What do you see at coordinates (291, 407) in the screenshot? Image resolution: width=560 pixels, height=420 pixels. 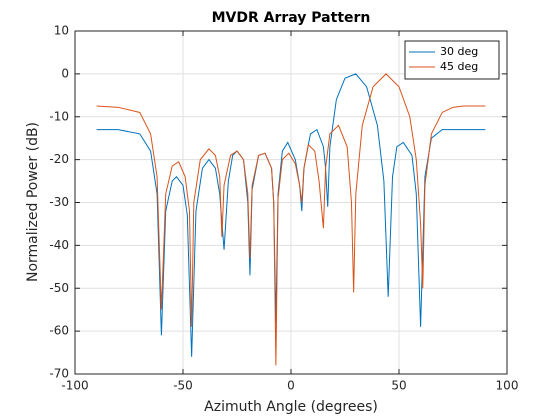 I see `x-axis-label: Azimuth Angle (degrees)` at bounding box center [291, 407].